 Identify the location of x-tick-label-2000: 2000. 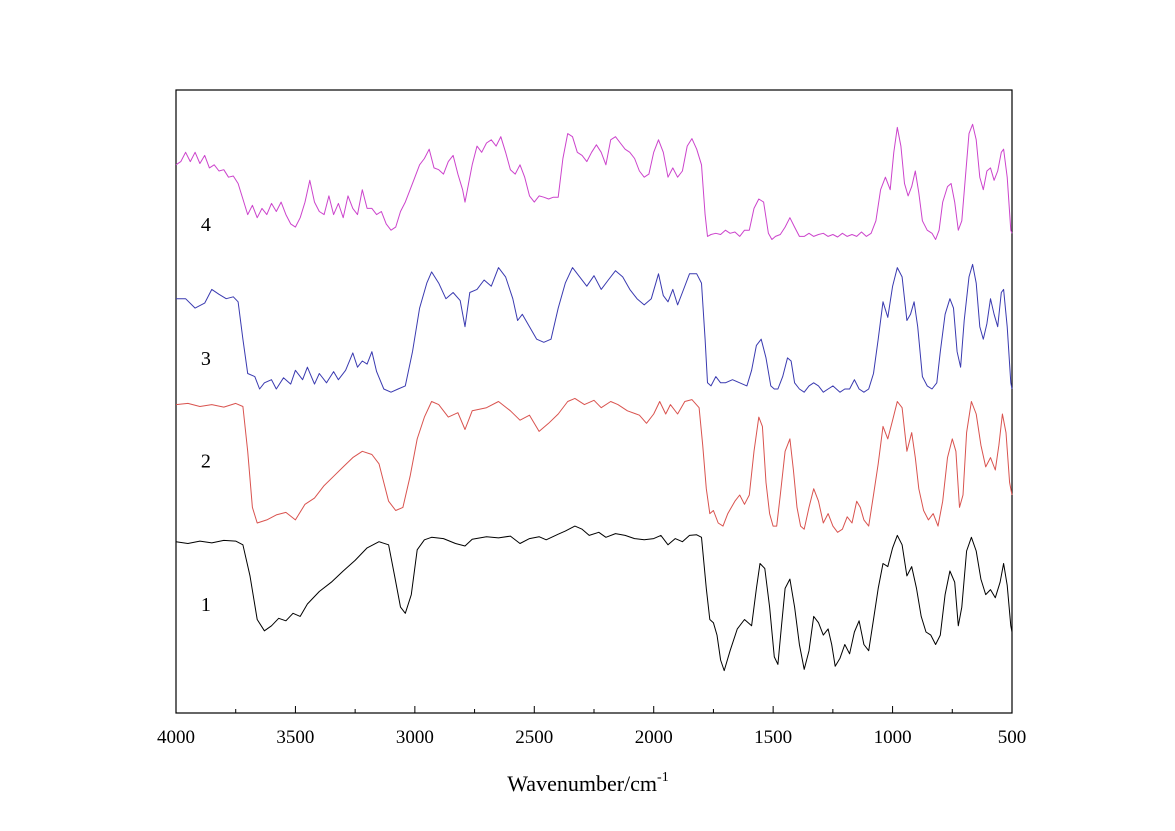
(654, 737).